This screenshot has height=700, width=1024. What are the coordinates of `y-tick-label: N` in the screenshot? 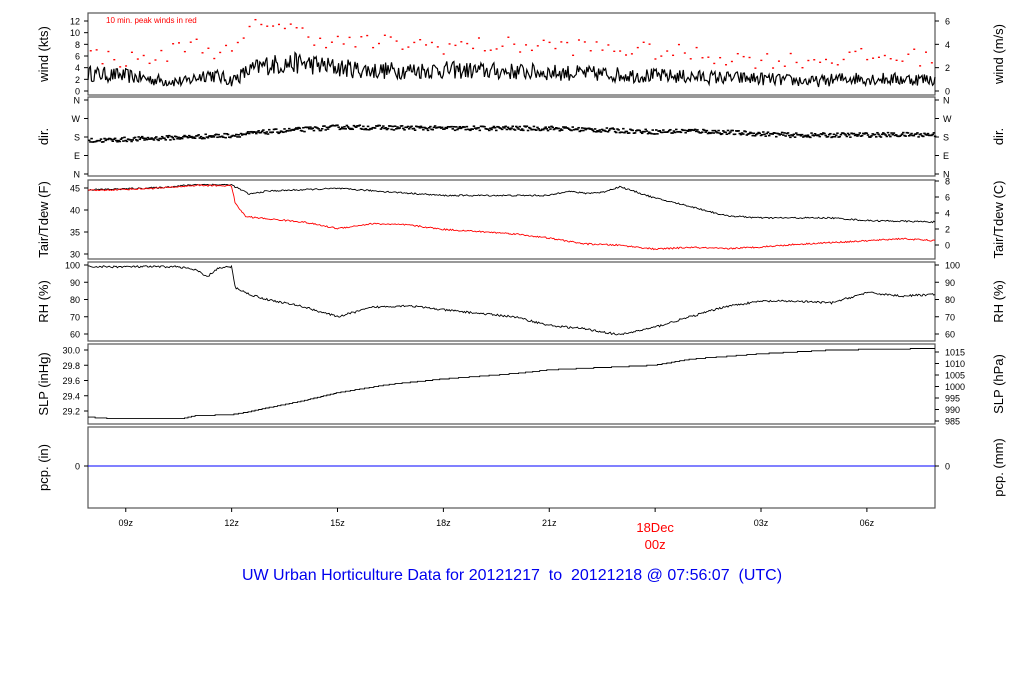 It's located at (77, 101).